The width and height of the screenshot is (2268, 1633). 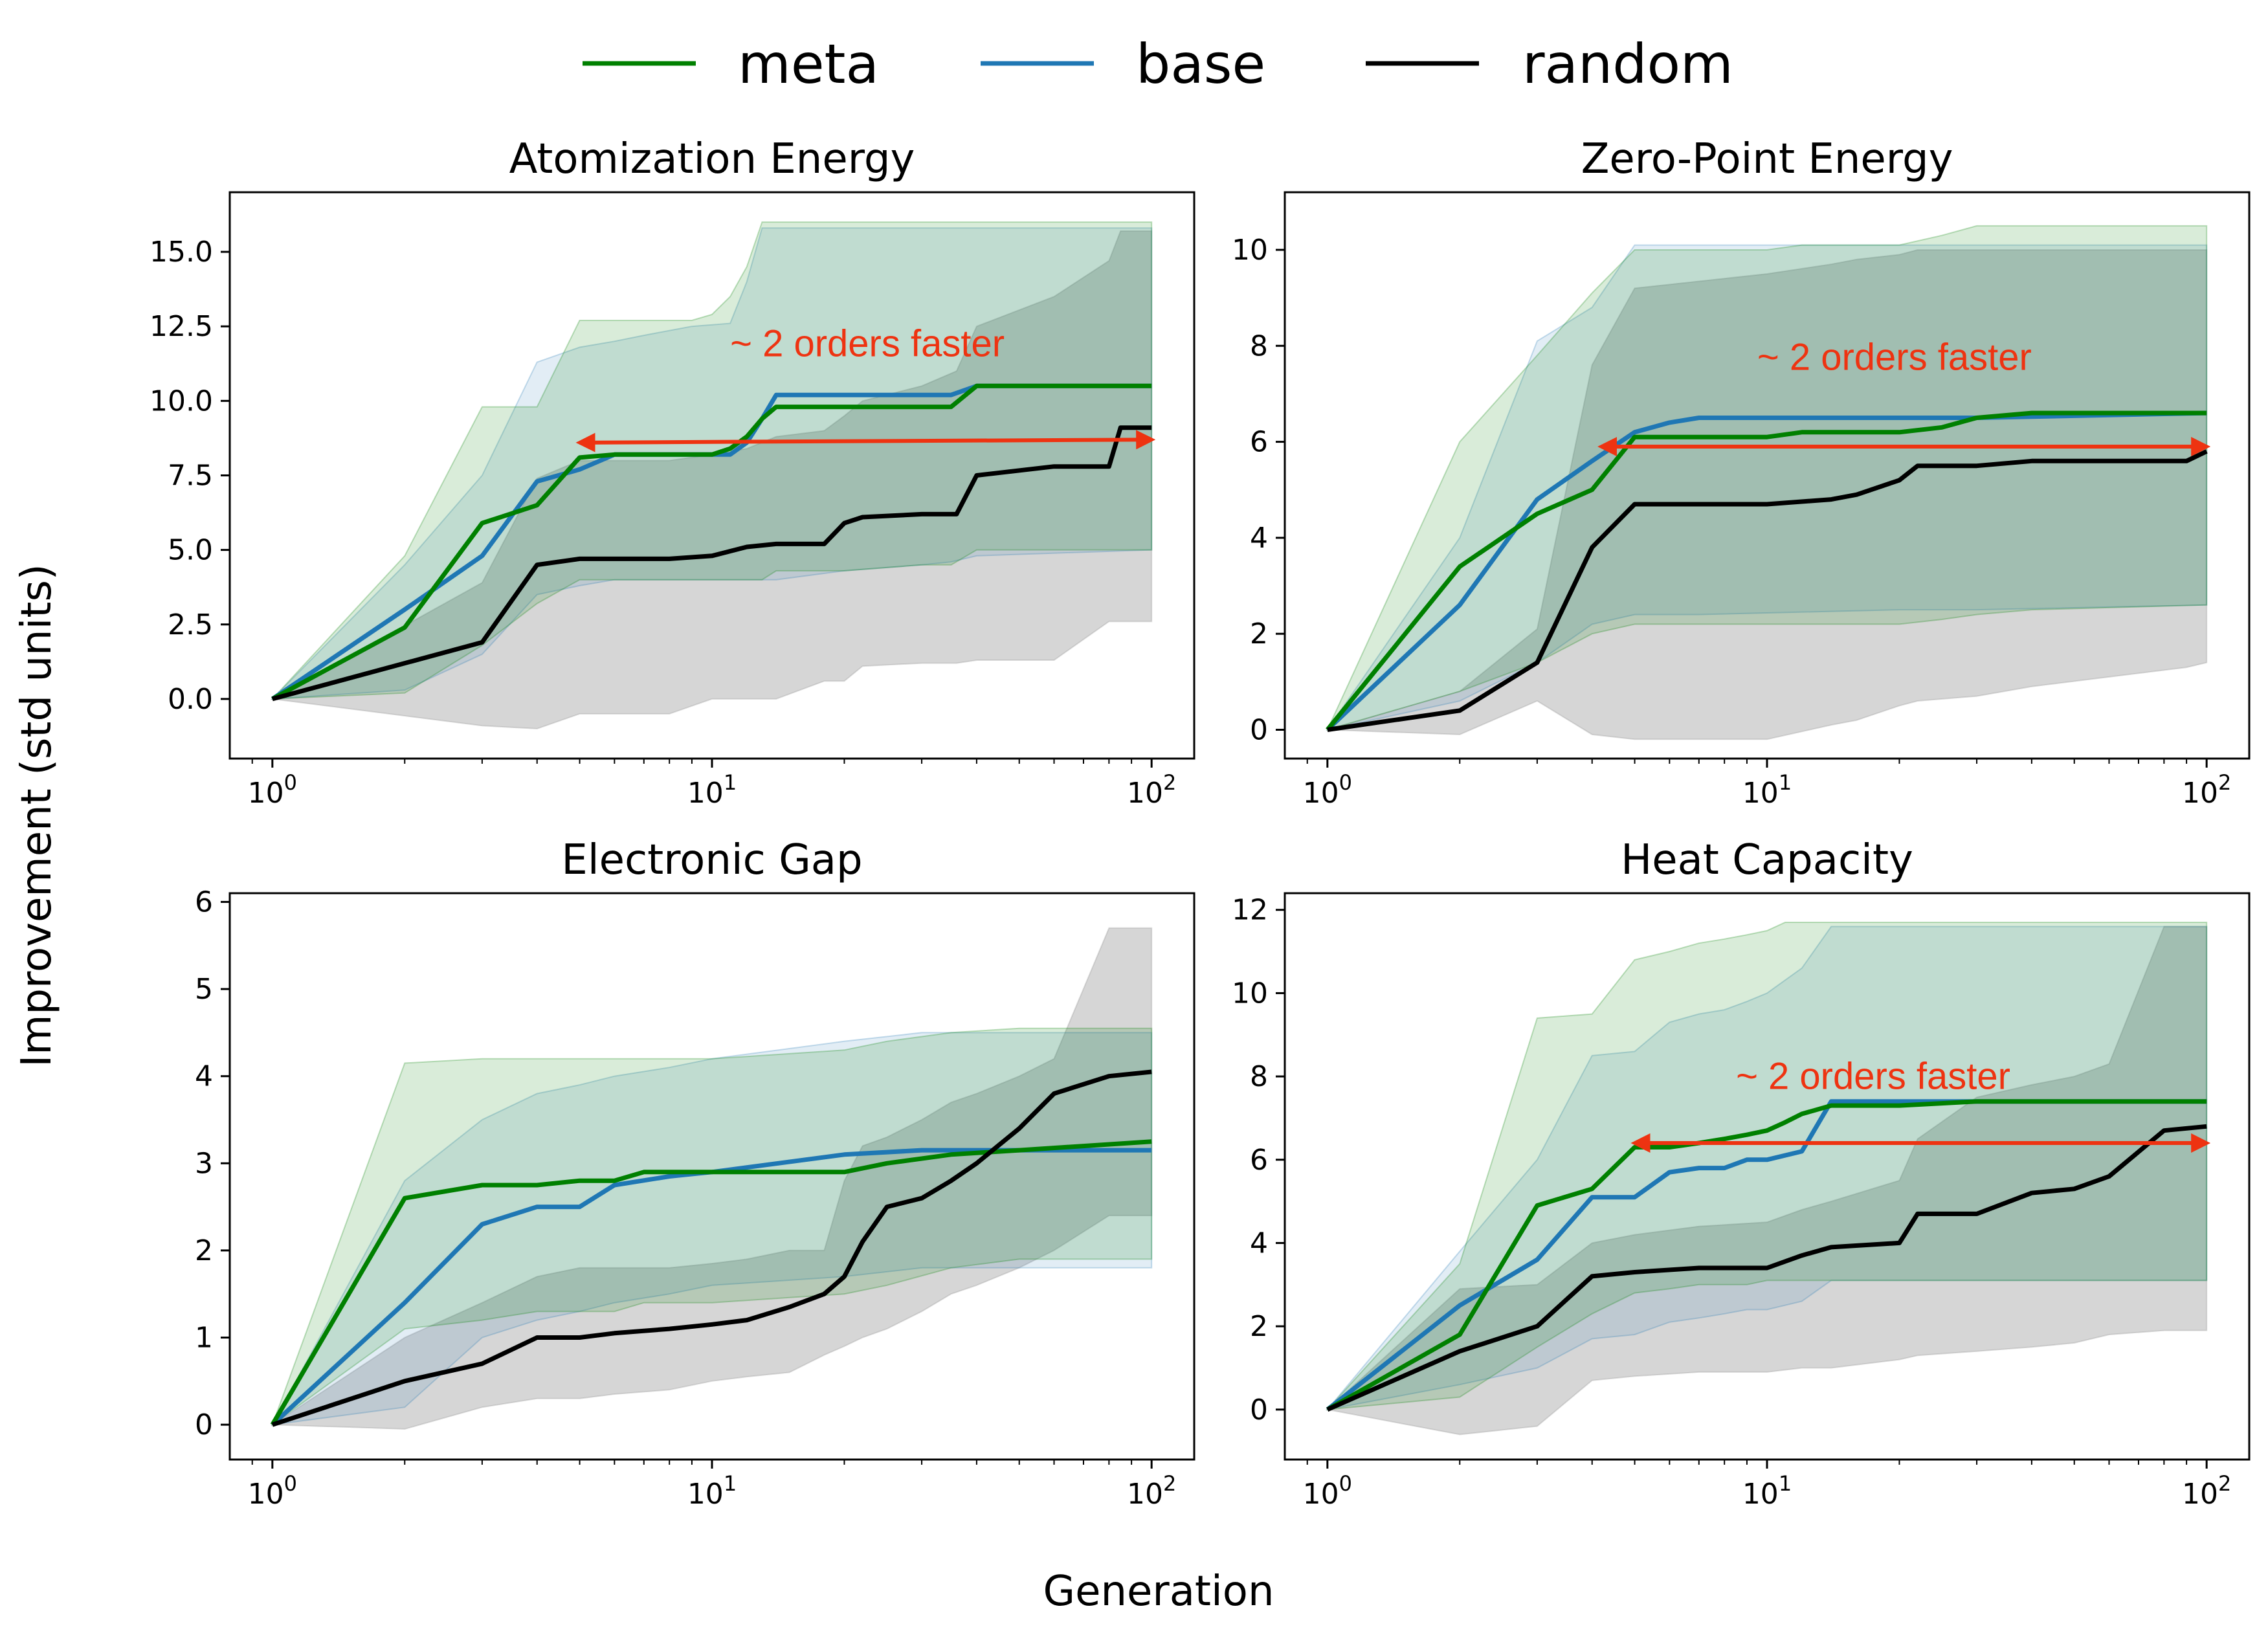 I want to click on legend: meta base random, so click(x=1158, y=64).